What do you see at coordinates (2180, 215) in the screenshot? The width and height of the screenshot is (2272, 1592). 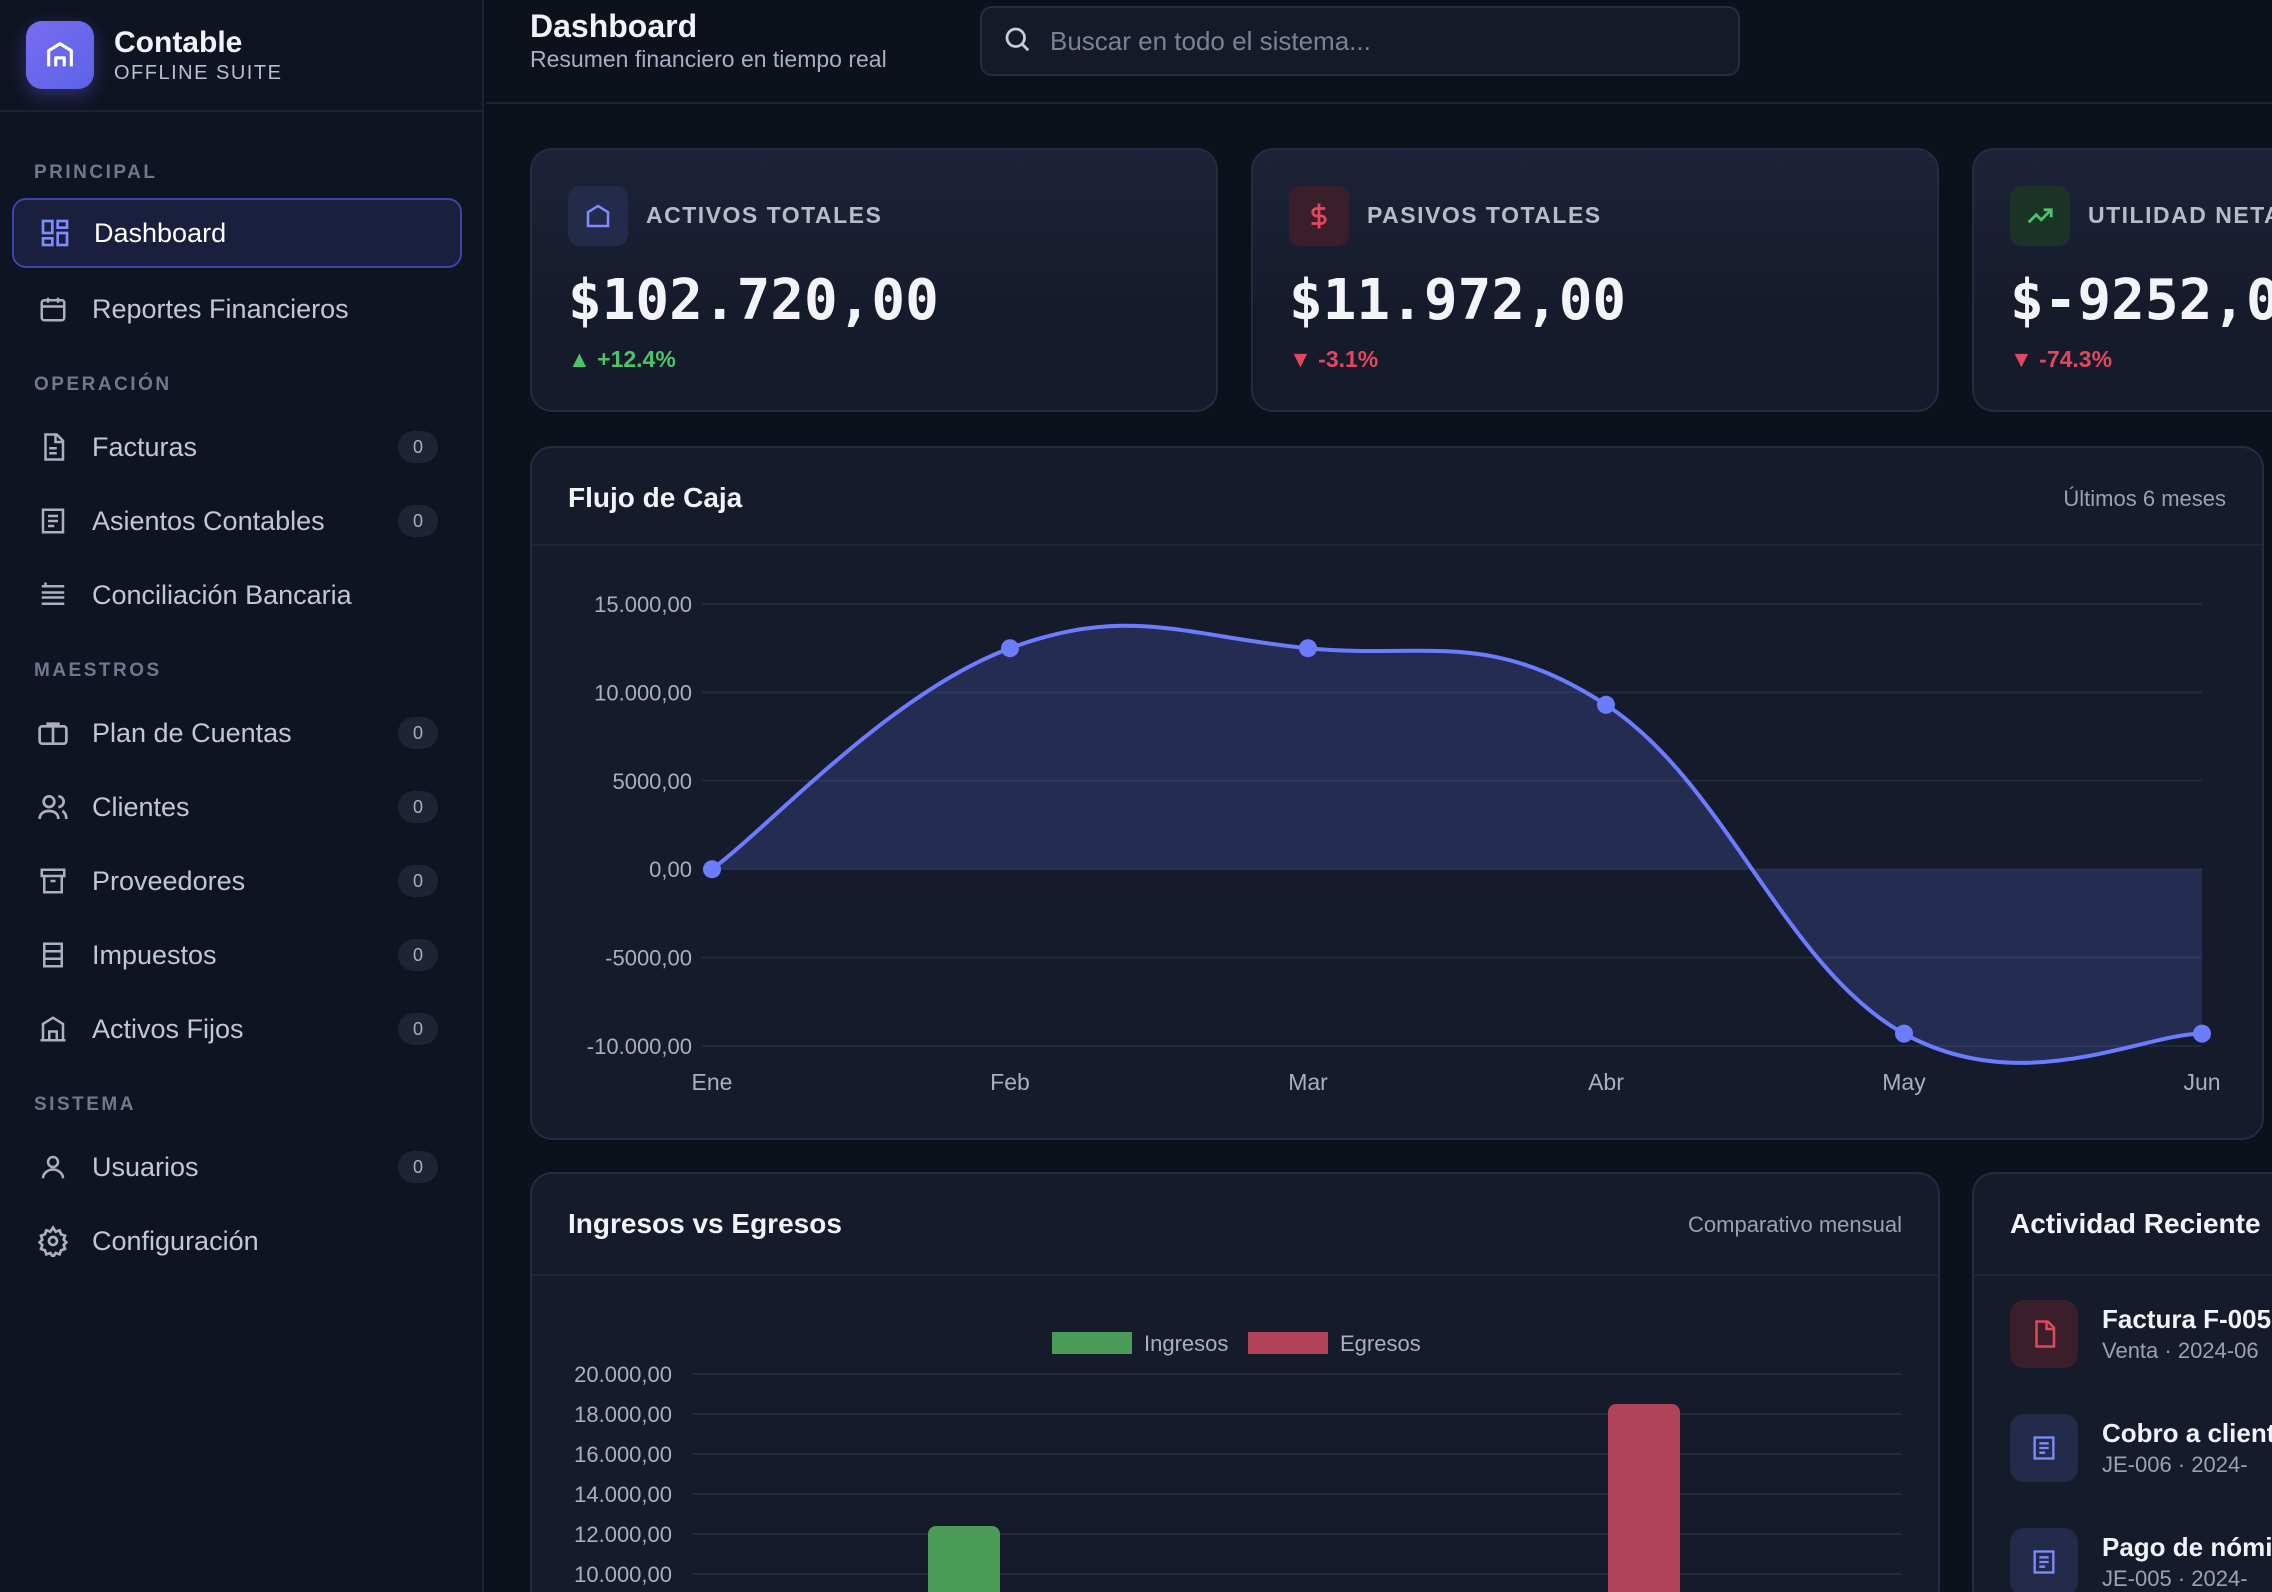 I see `stat-label: UTILIDAD NETA` at bounding box center [2180, 215].